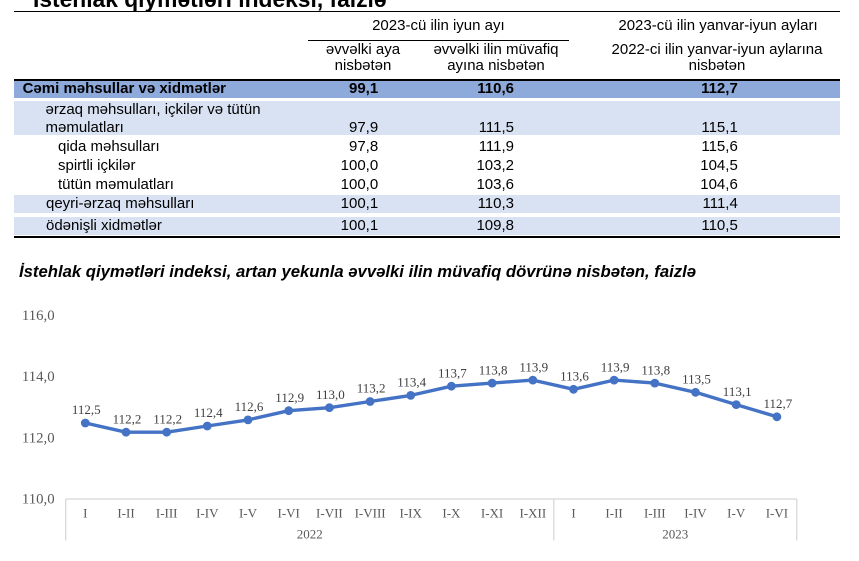  Describe the element at coordinates (411, 512) in the screenshot. I see `svg-text: I-IX` at that location.